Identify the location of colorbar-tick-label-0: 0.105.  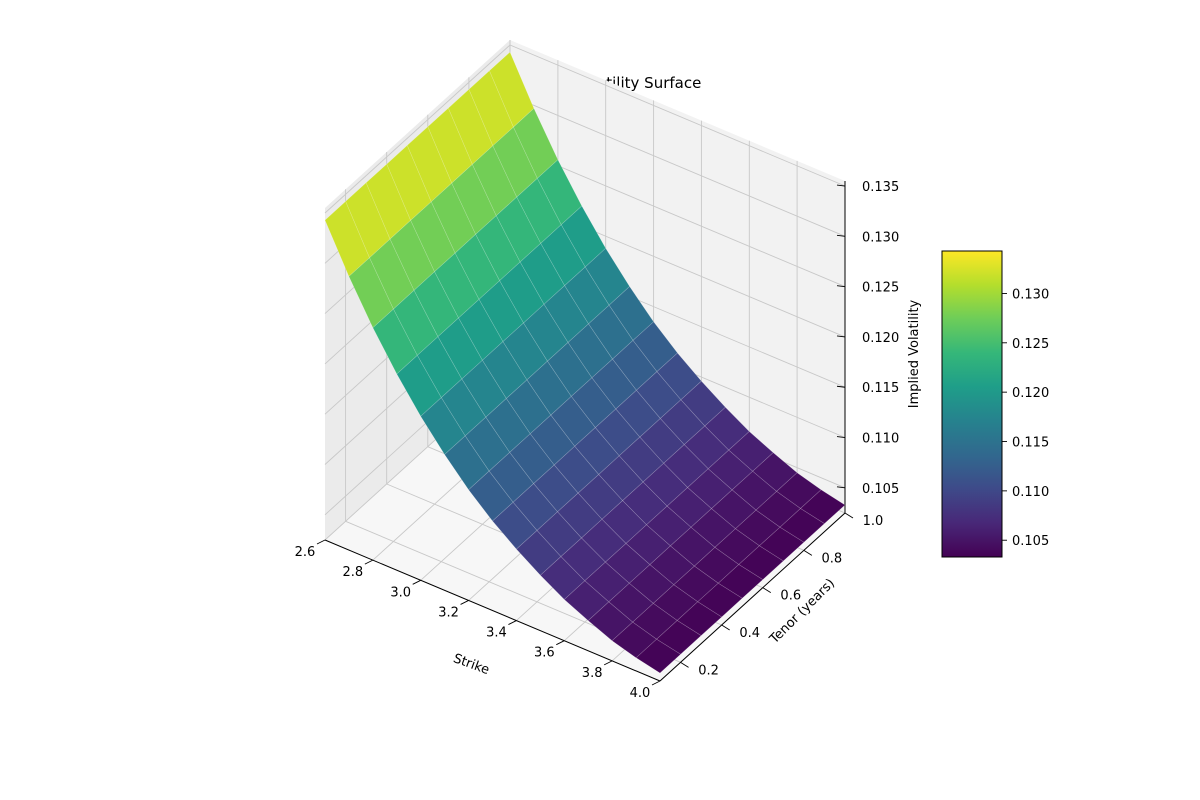
(1030, 541).